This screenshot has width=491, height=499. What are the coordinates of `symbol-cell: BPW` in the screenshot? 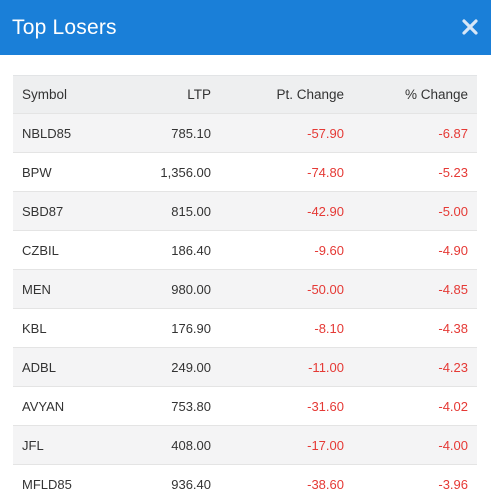 It's located at (37, 172).